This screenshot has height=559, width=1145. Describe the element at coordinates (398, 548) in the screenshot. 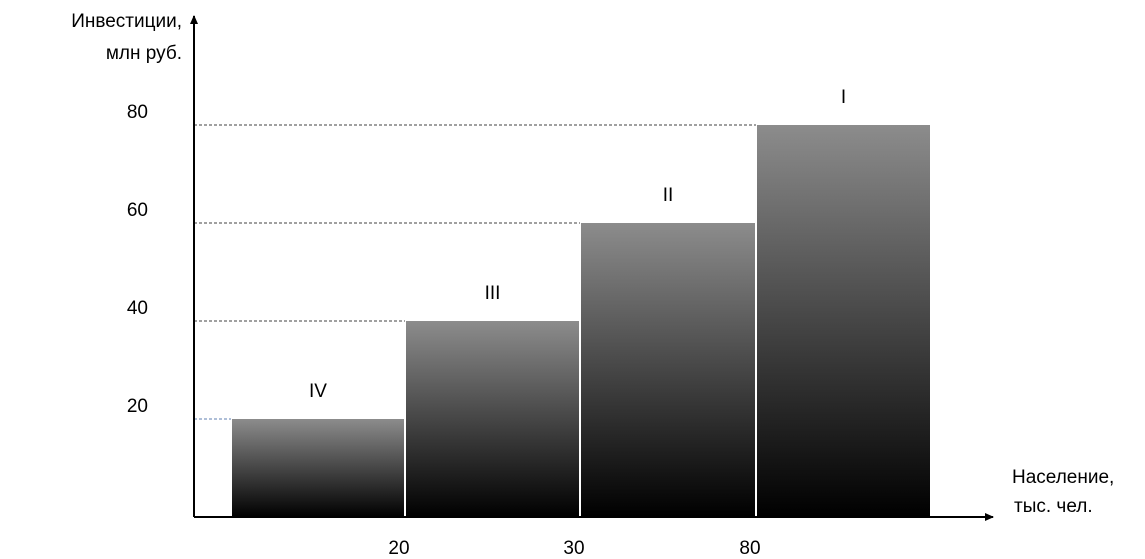

I see `x-tick-label-20: 20` at that location.